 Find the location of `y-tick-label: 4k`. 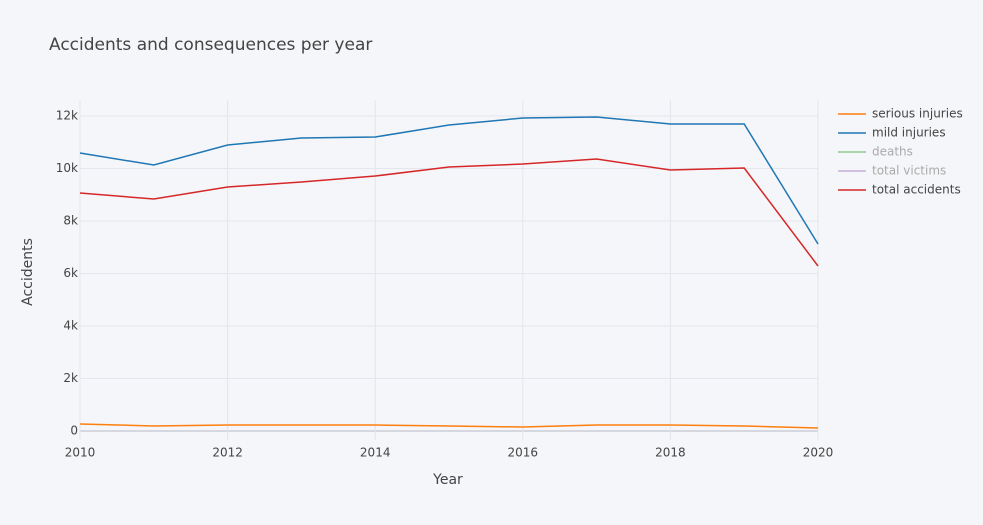

y-tick-label: 4k is located at coordinates (70, 326).